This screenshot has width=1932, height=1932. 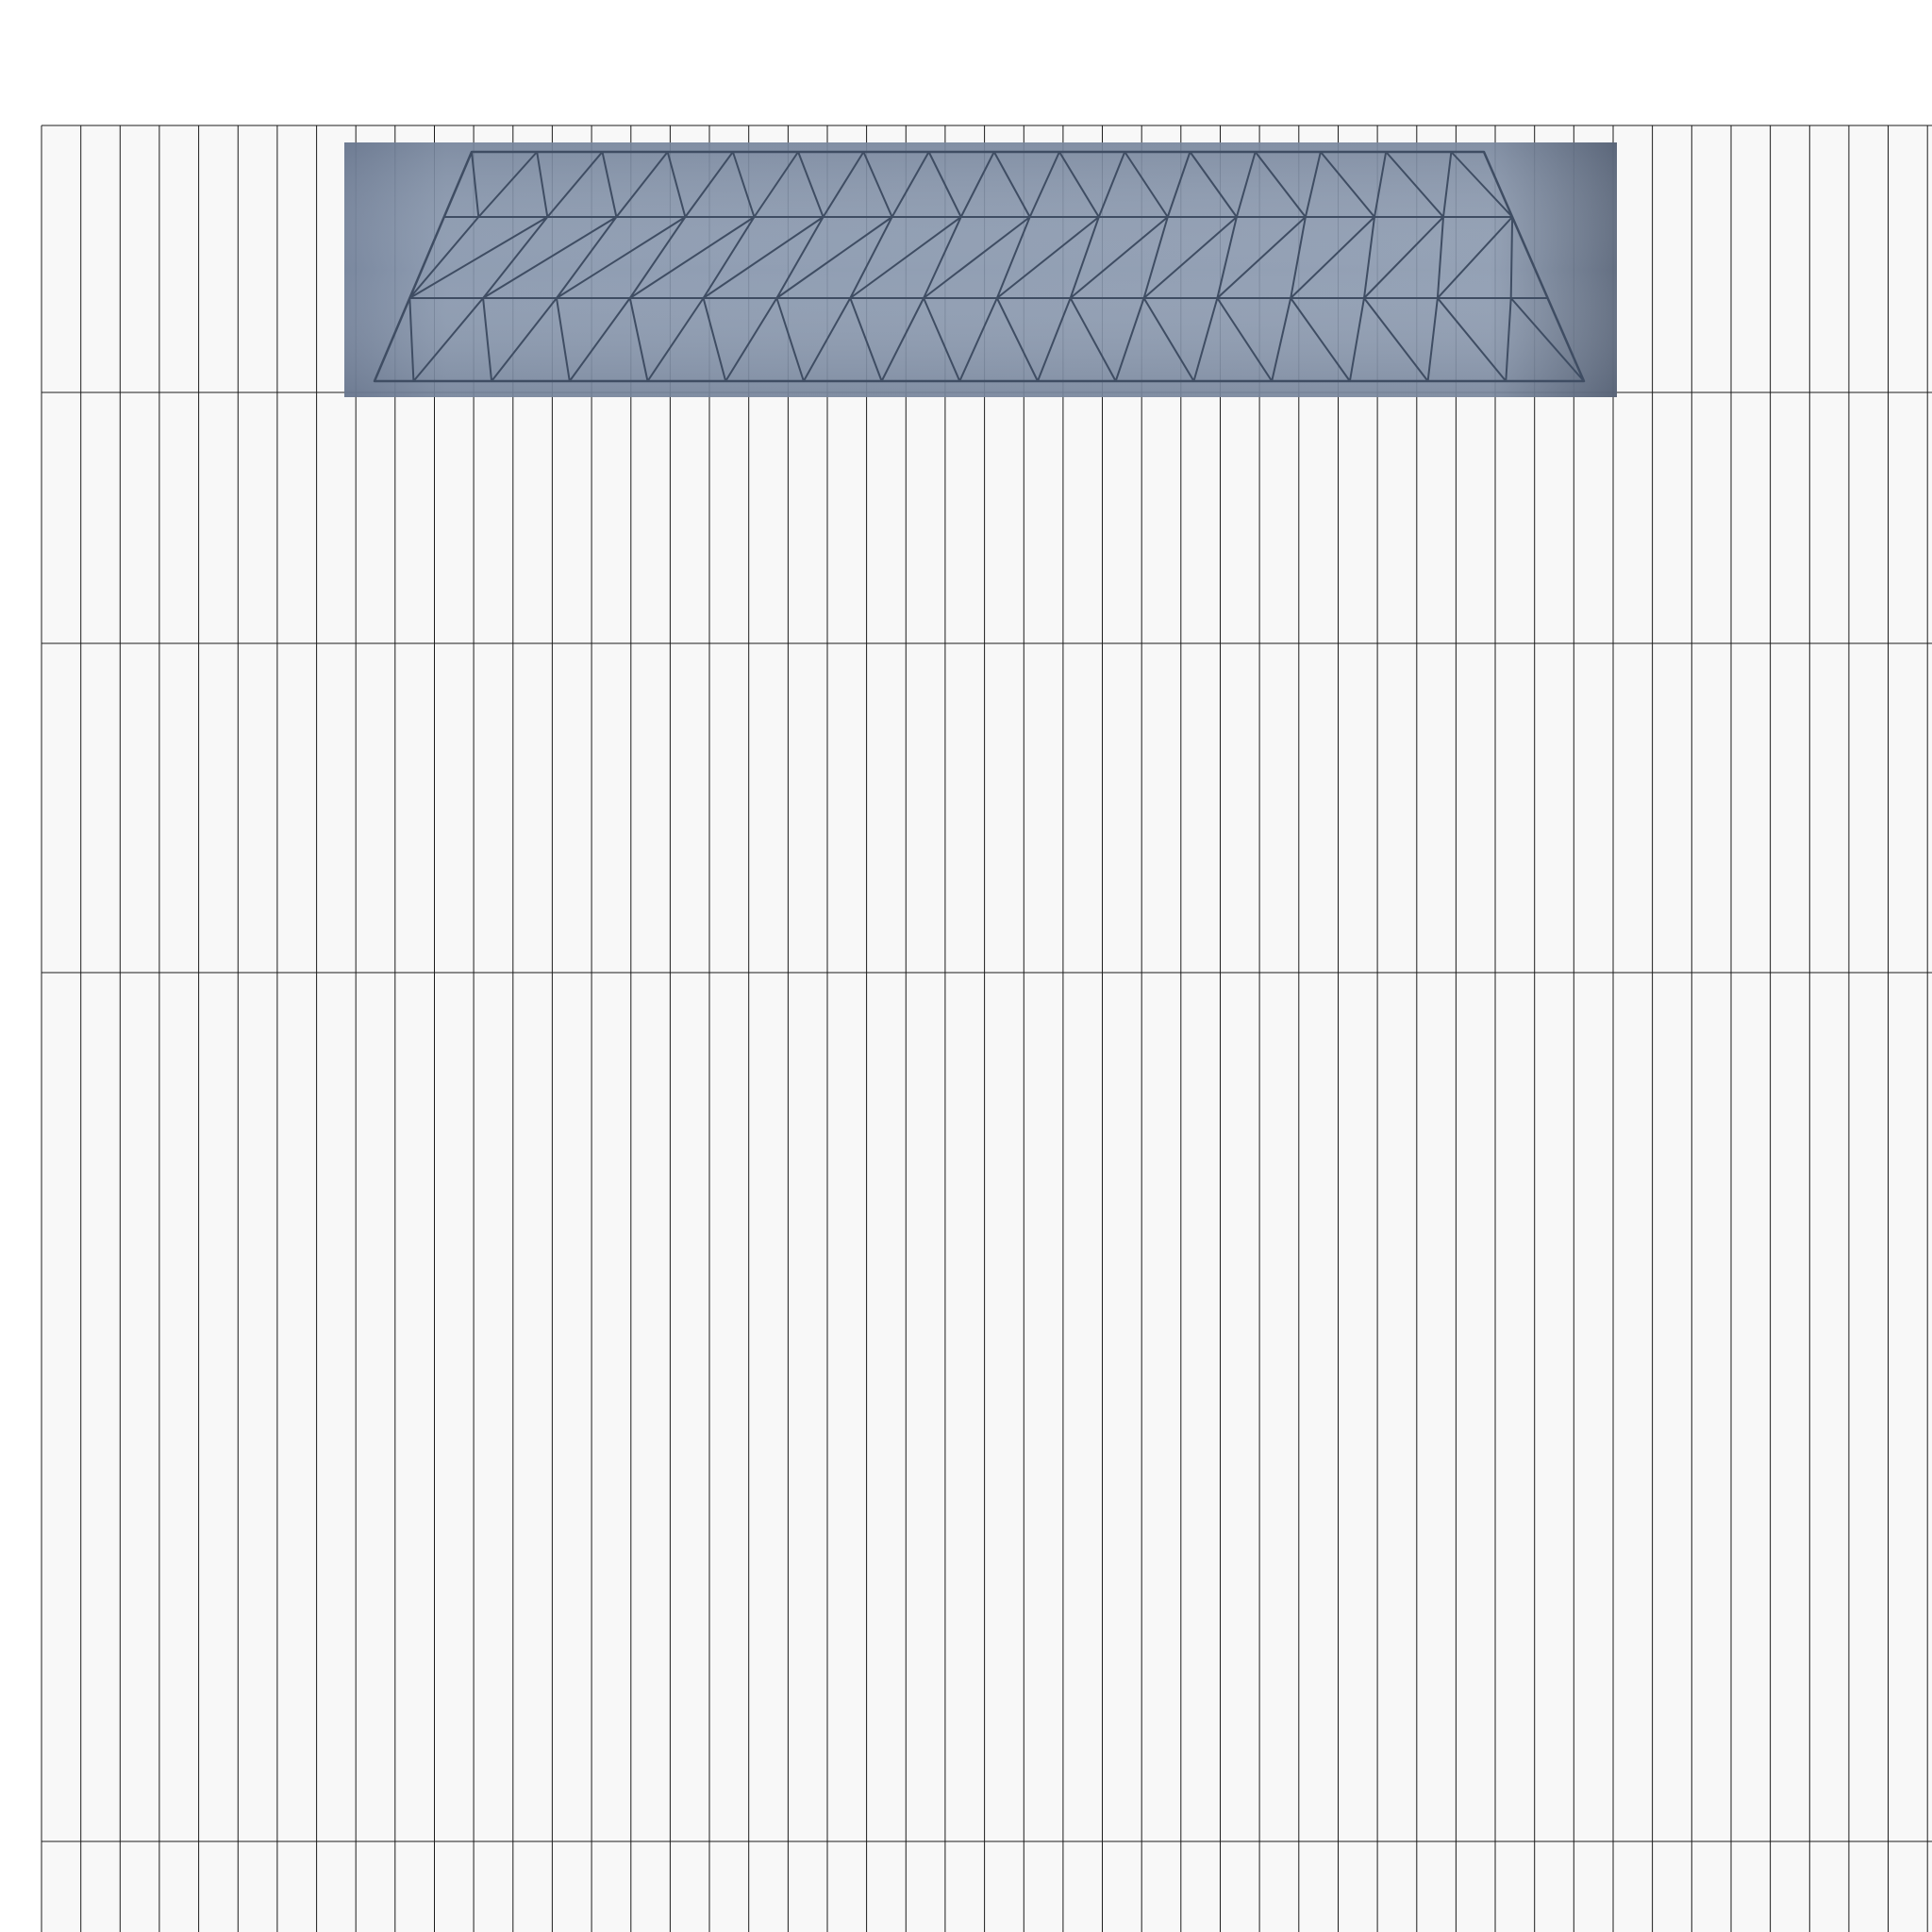 I want to click on truss-preview-shading, so click(x=981, y=269).